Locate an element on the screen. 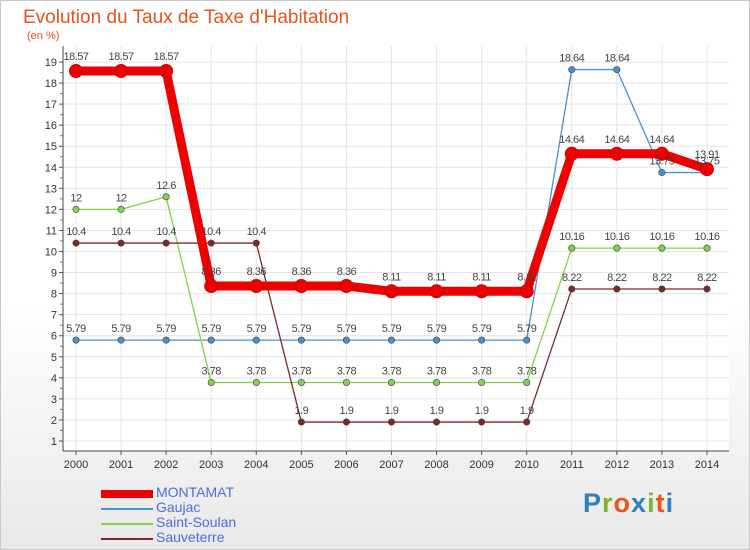  logo-letter: x is located at coordinates (639, 503).